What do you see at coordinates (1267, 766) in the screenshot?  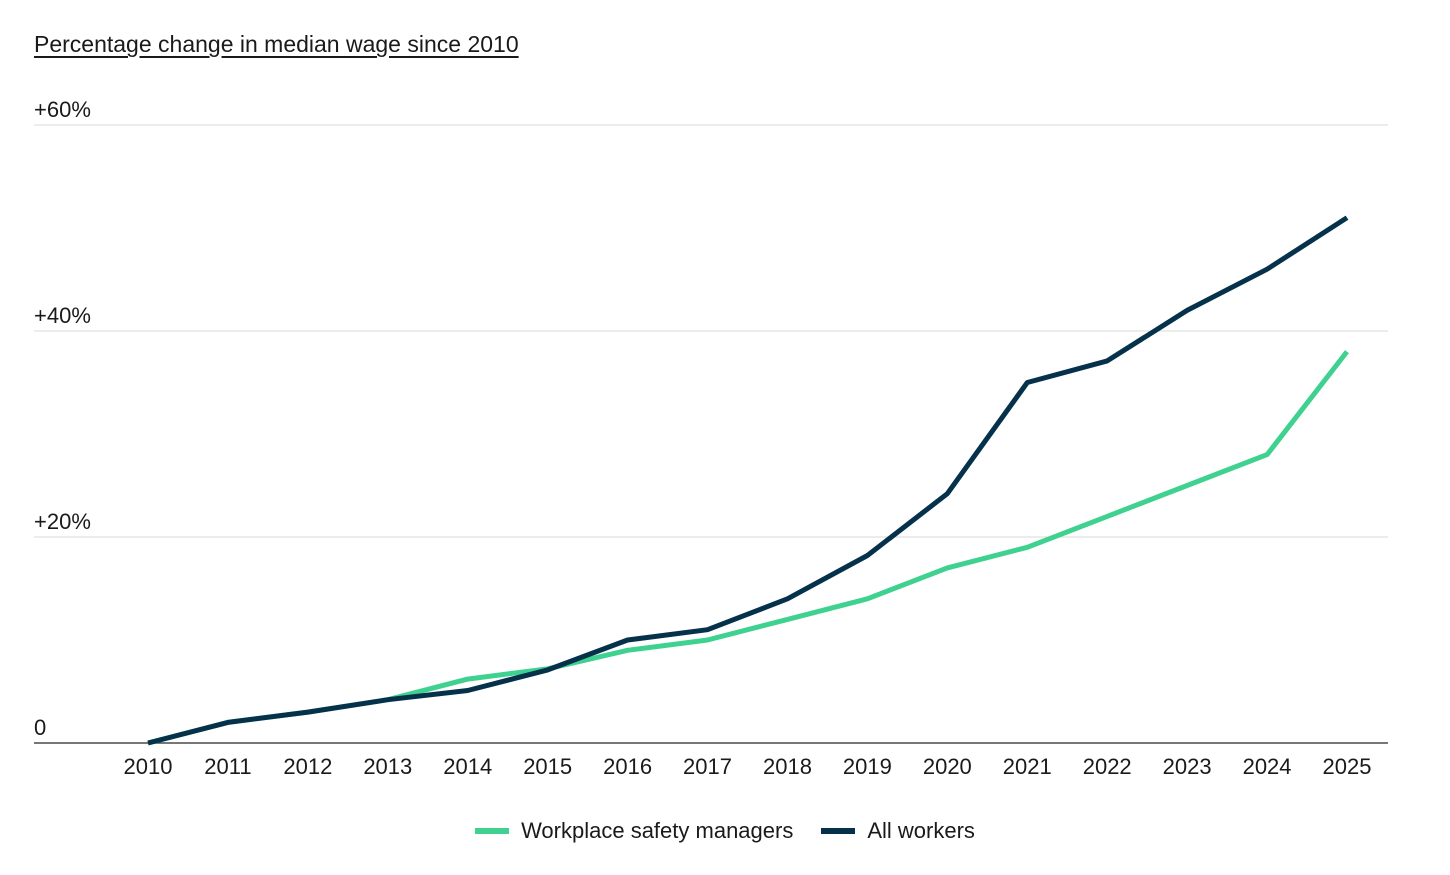 I see `x-tick-label: 2024` at bounding box center [1267, 766].